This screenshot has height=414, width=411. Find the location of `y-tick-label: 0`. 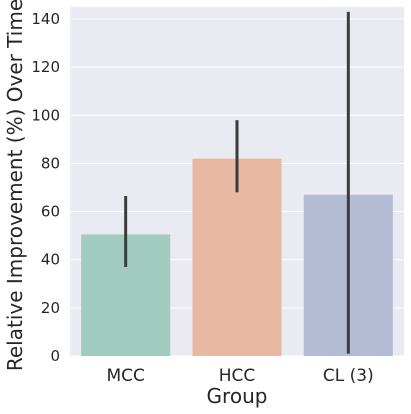

y-tick-label: 0 is located at coordinates (55, 356).